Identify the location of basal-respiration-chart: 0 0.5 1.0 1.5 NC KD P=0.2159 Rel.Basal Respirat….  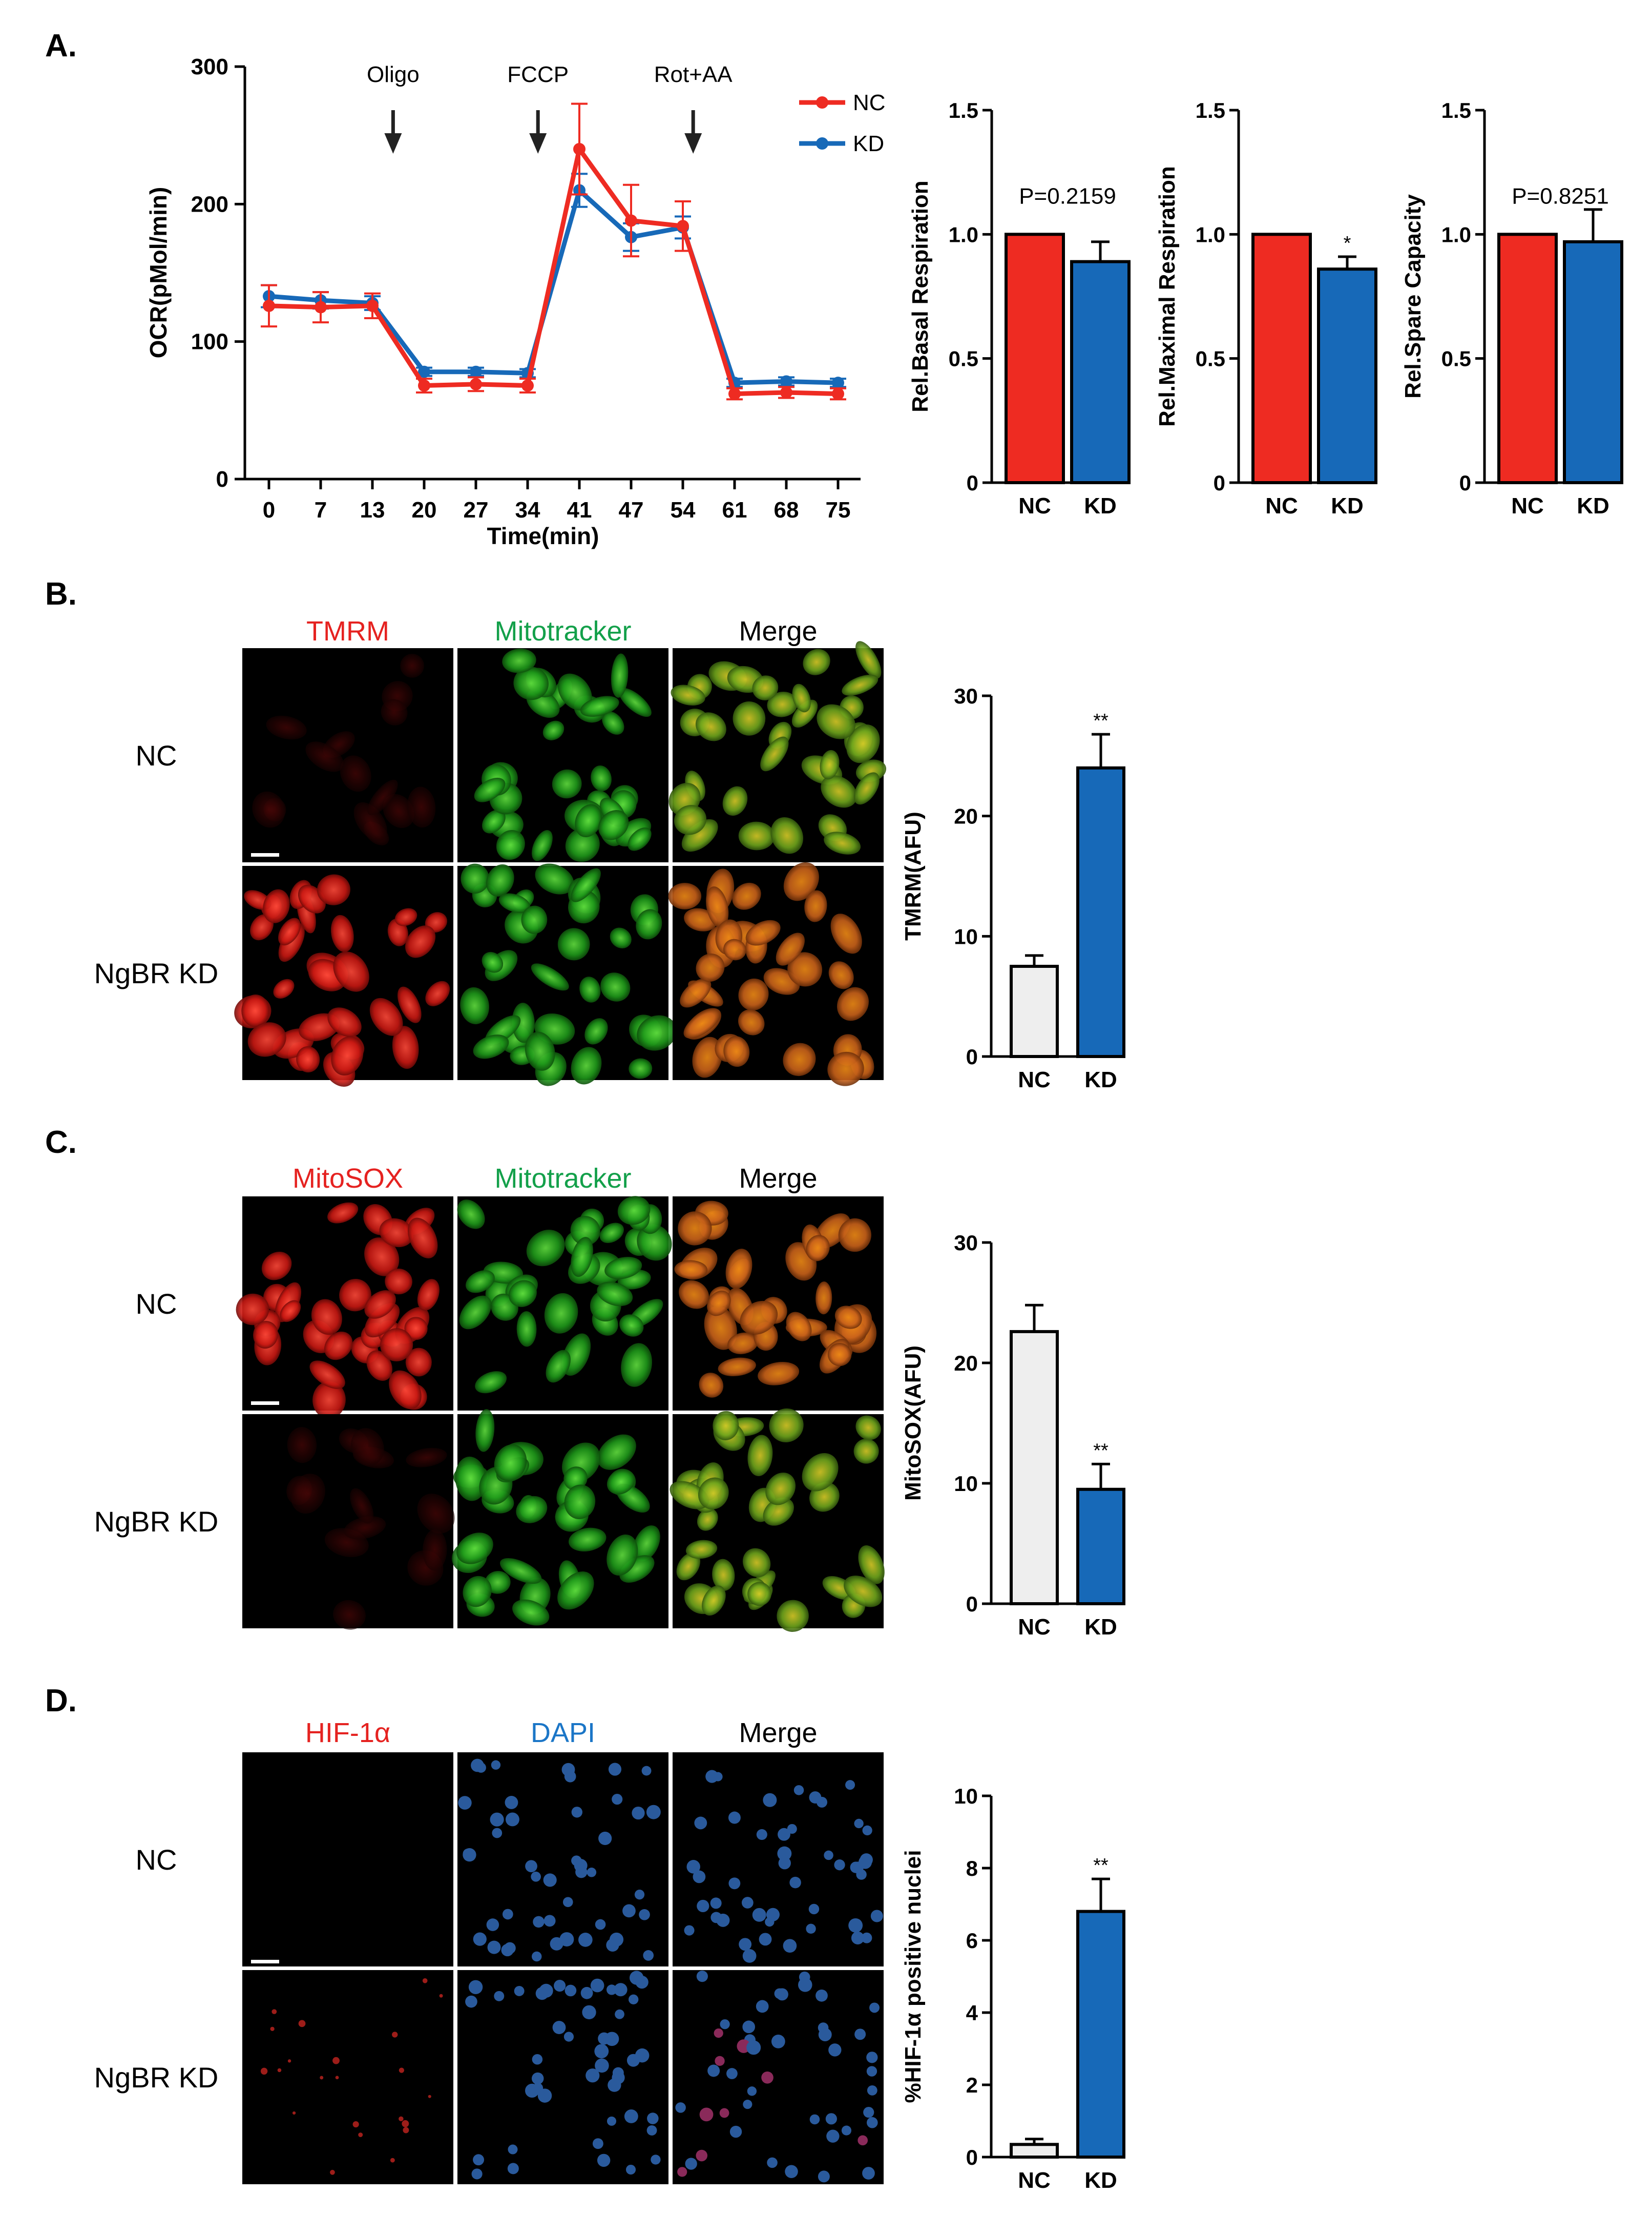
(1019, 308).